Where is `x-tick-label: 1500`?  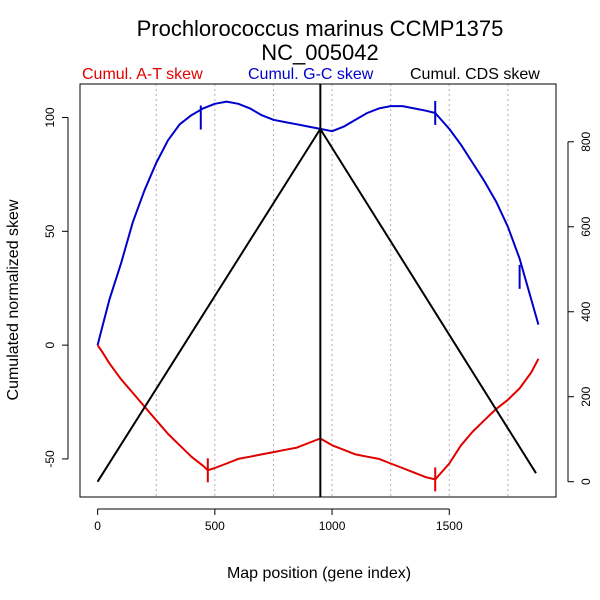 x-tick-label: 1500 is located at coordinates (449, 526).